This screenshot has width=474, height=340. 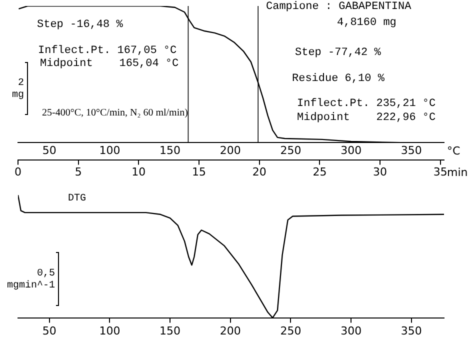 I want to click on x2-tick-label: 5, so click(x=78, y=171).